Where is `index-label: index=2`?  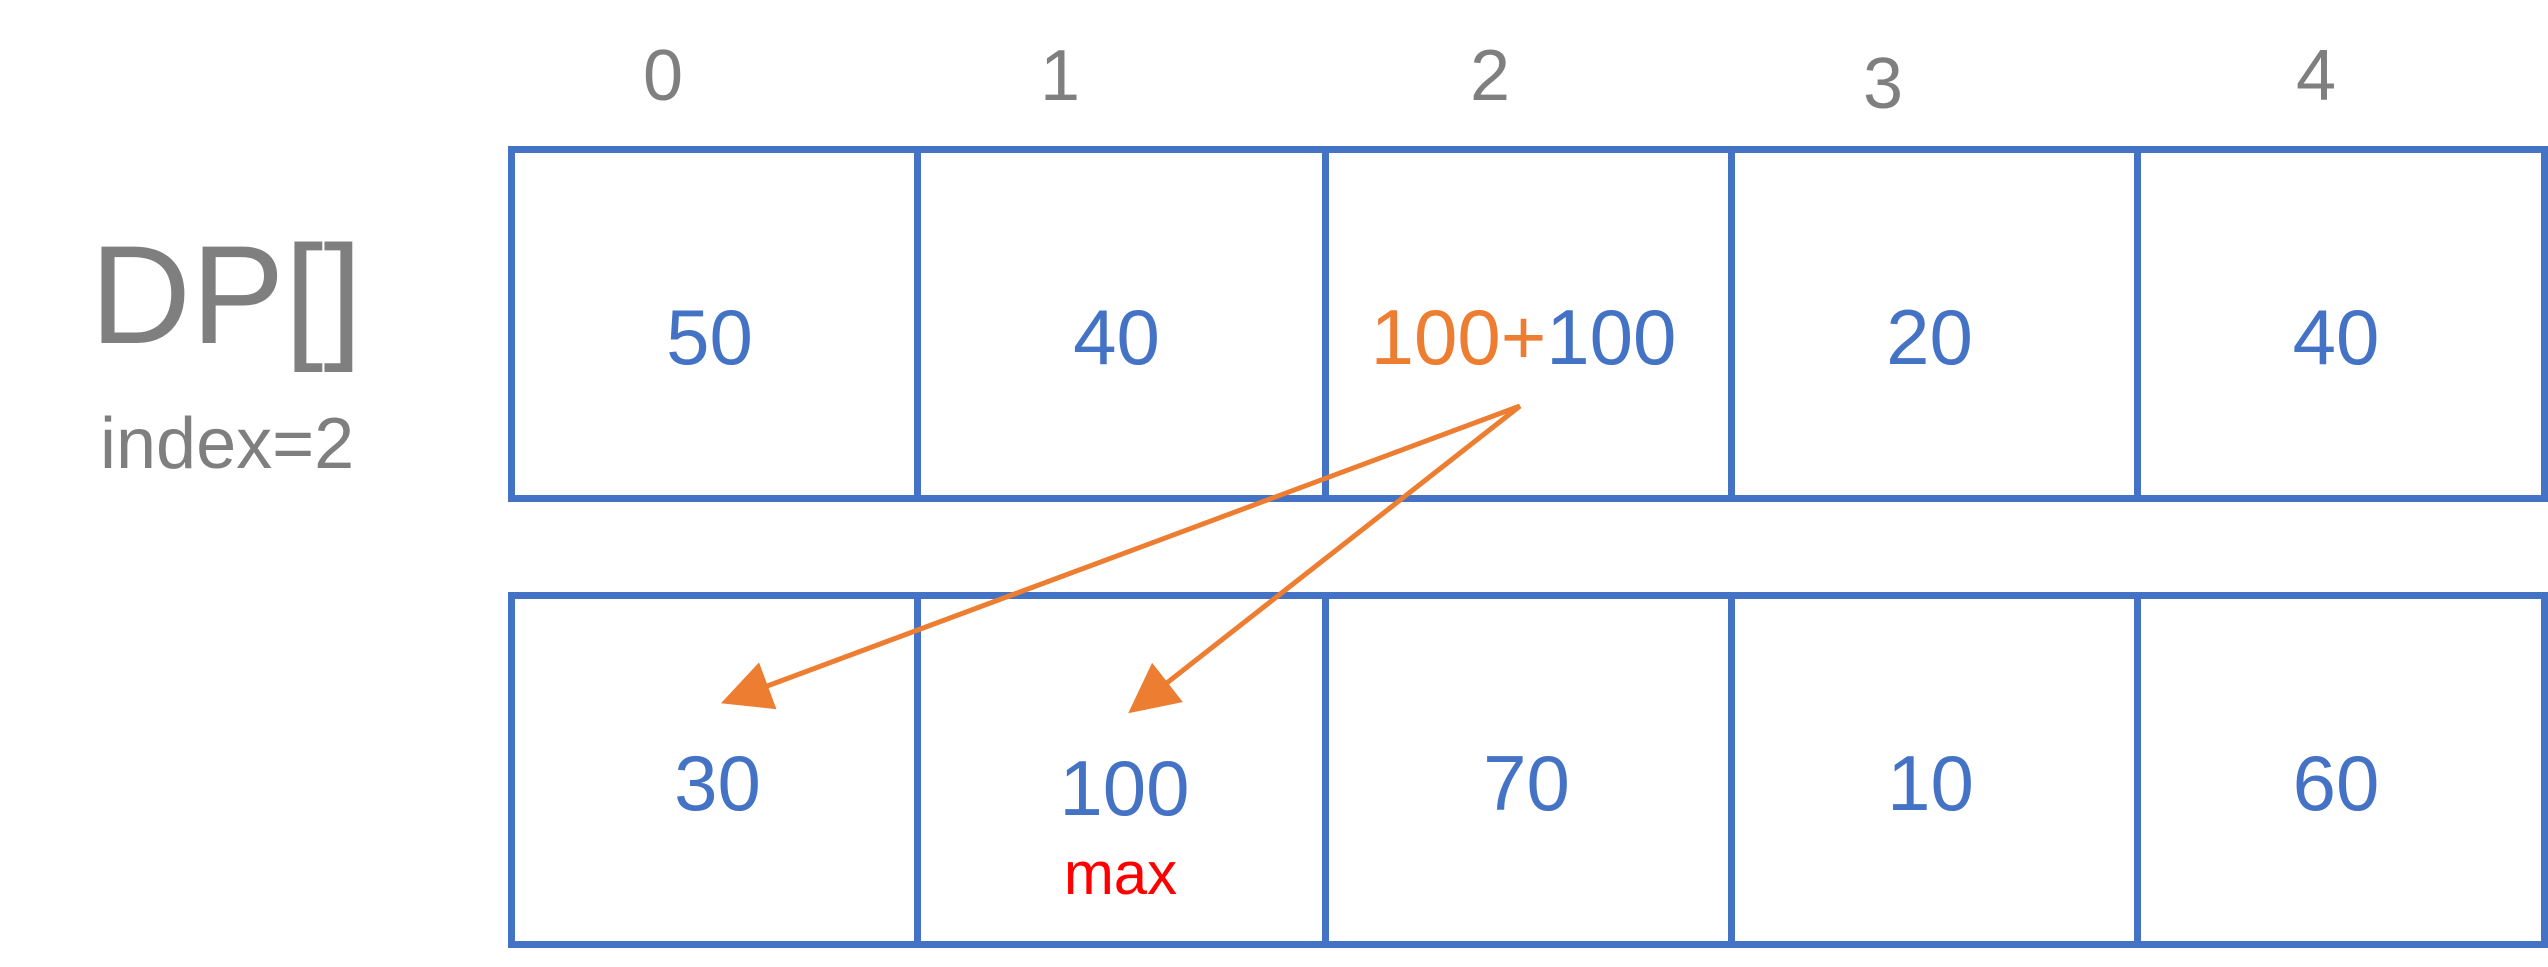
index-label: index=2 is located at coordinates (227, 444).